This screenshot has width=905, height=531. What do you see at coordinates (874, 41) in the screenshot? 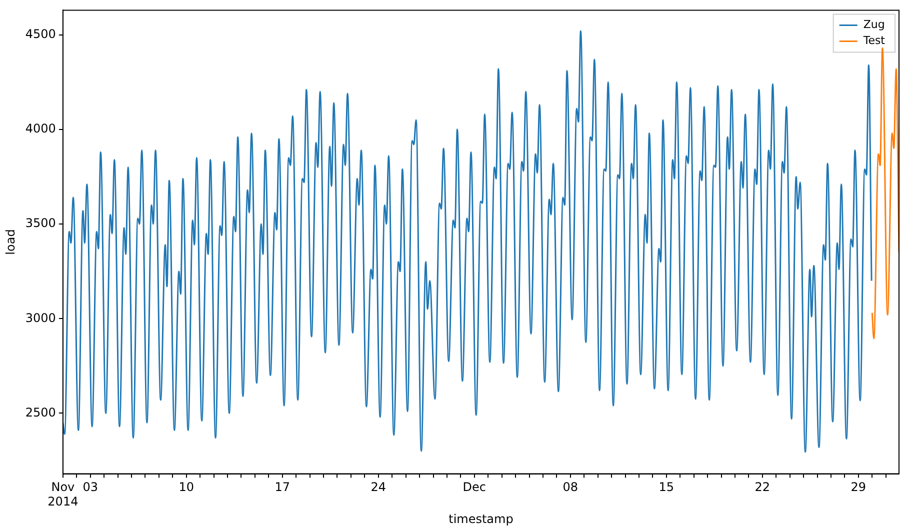
I see `legend-label: Test` at bounding box center [874, 41].